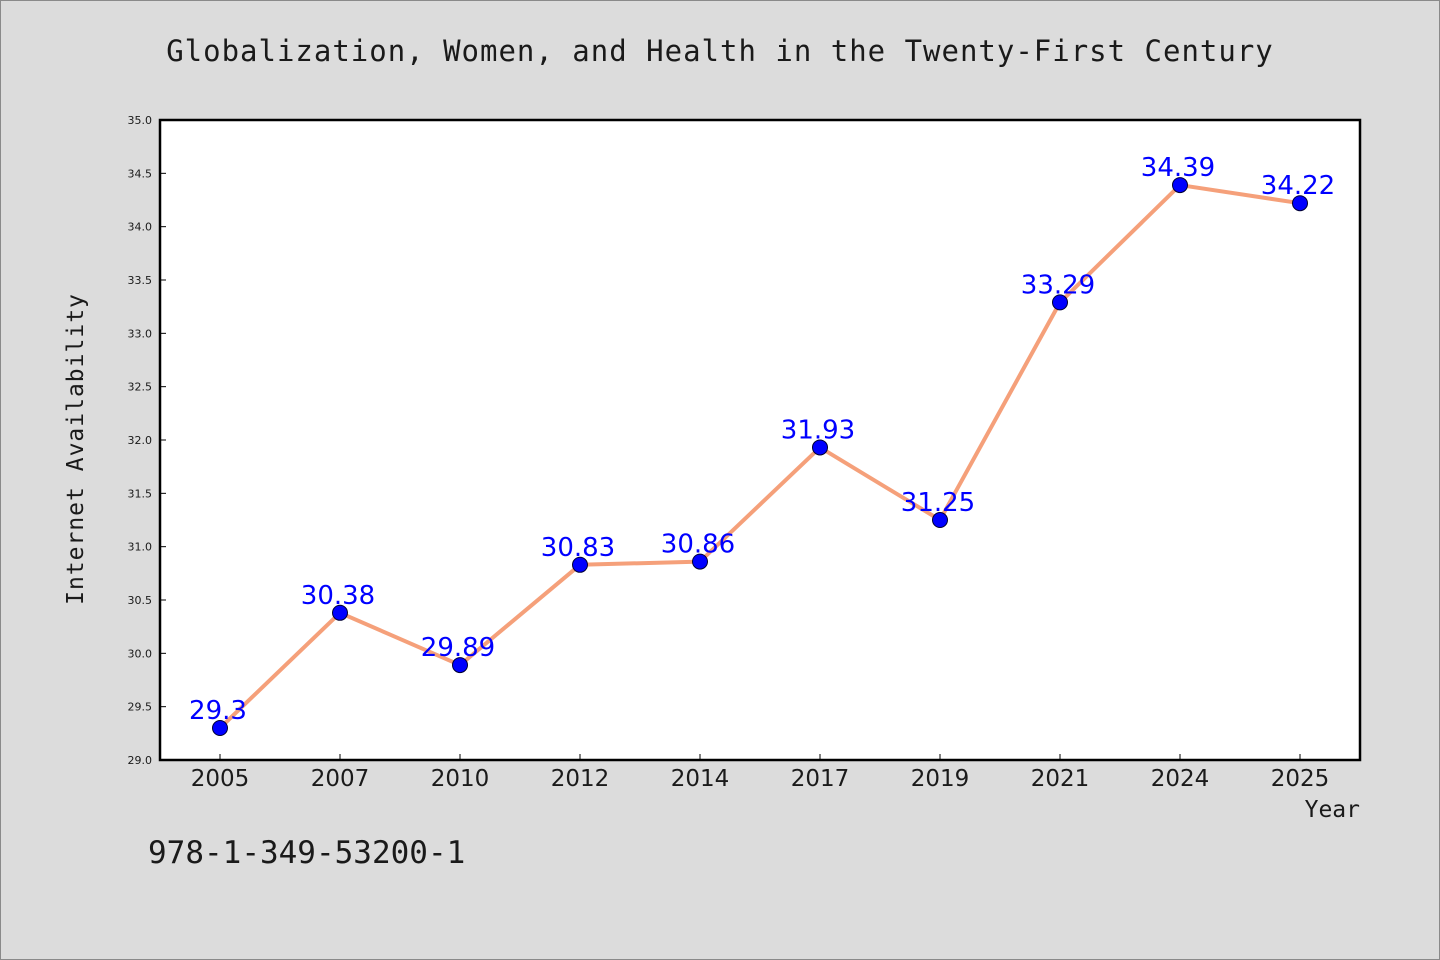 The width and height of the screenshot is (1440, 960). Describe the element at coordinates (760, 773) in the screenshot. I see `x-axis-ticks: 2005 2007 2010 2012 2014 2017 2019 2021 2024 2025` at that location.